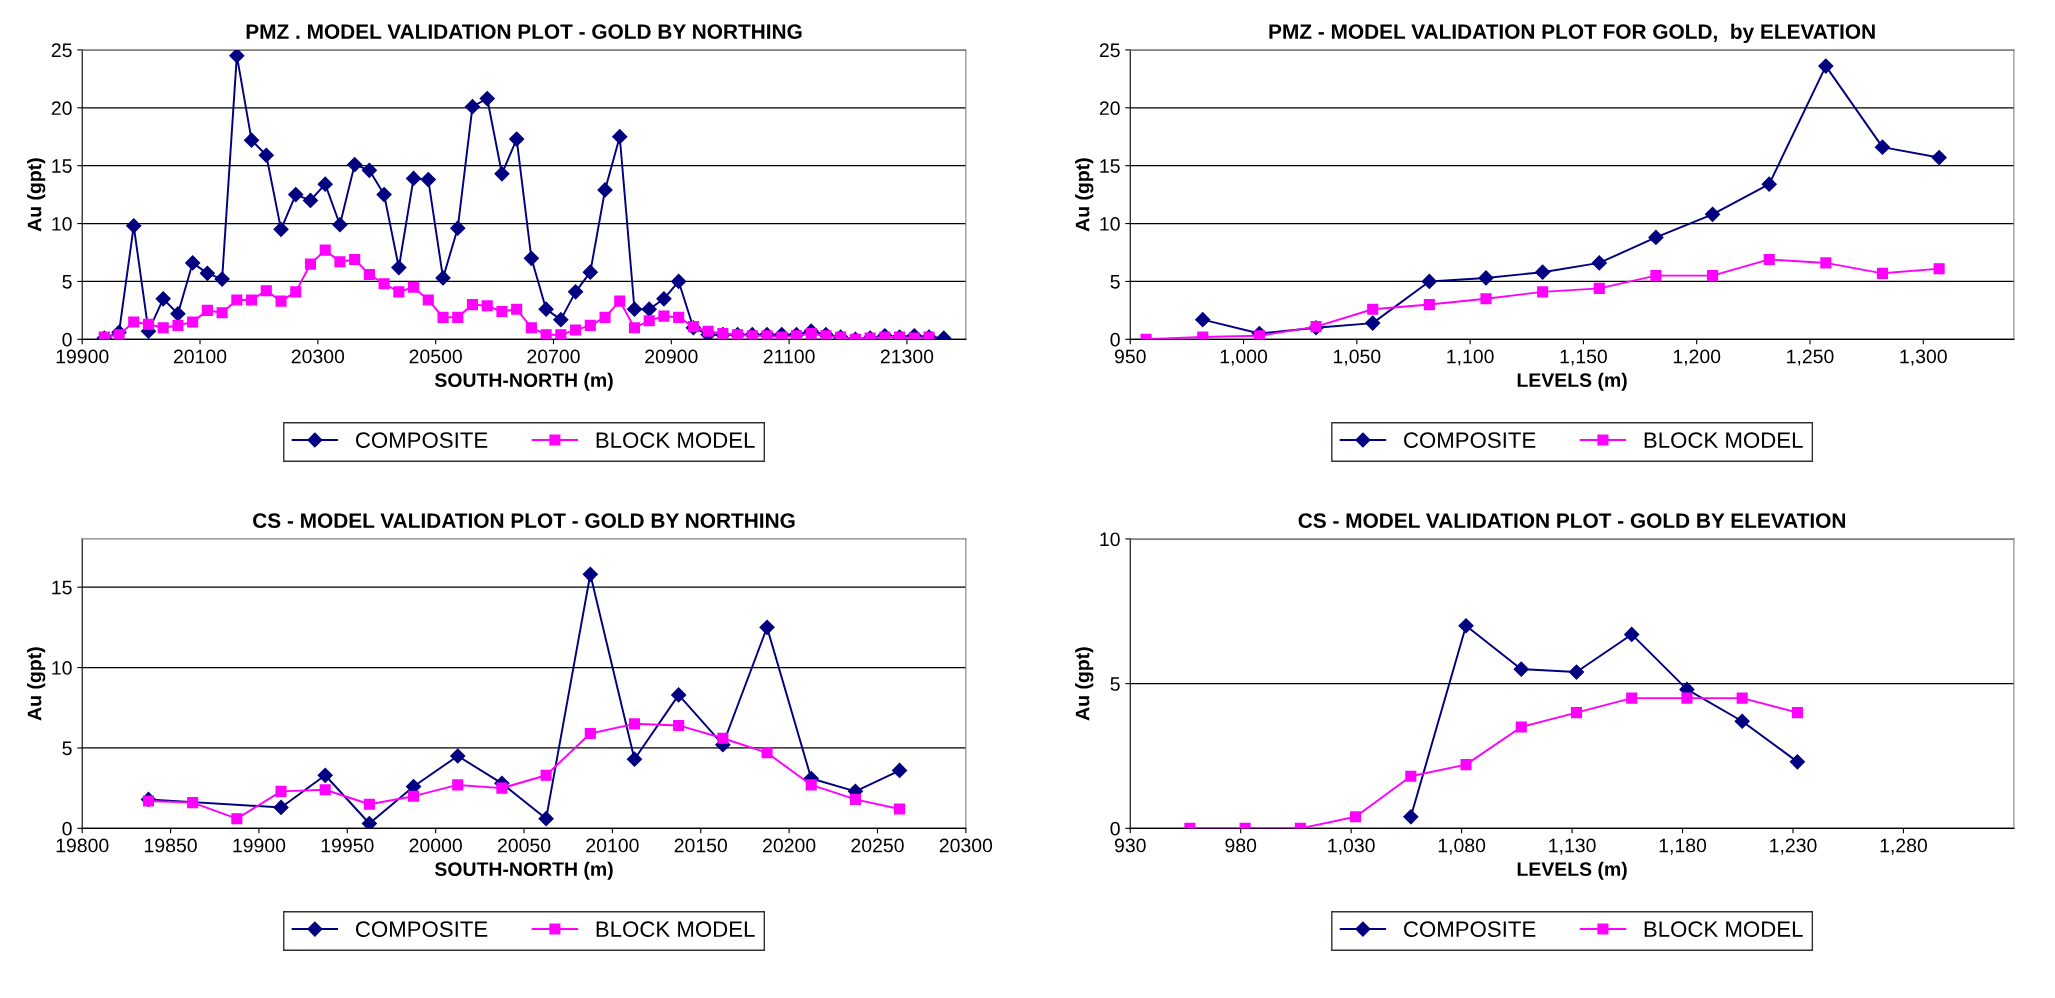  I want to click on x-tick-label: 1,050, so click(1357, 357).